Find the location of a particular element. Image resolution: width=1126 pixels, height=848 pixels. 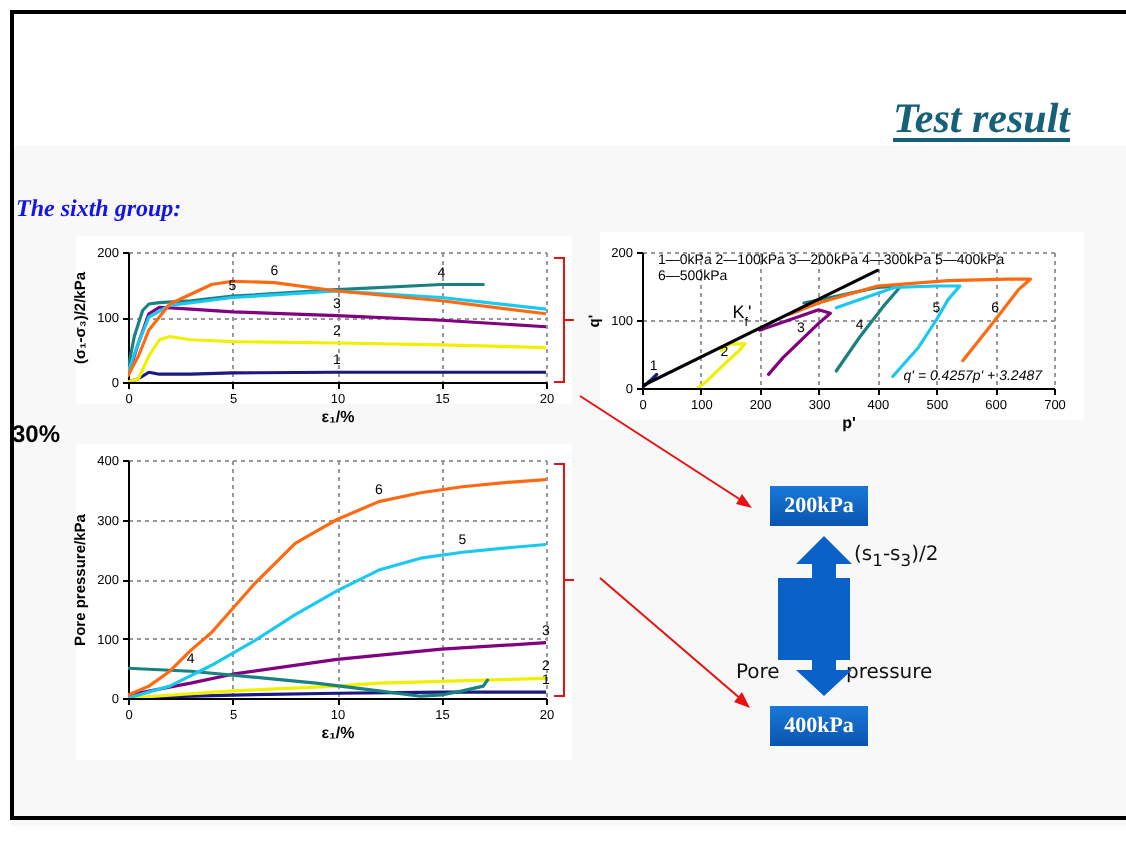

annotation: K$_{f}$' is located at coordinates (742, 315).